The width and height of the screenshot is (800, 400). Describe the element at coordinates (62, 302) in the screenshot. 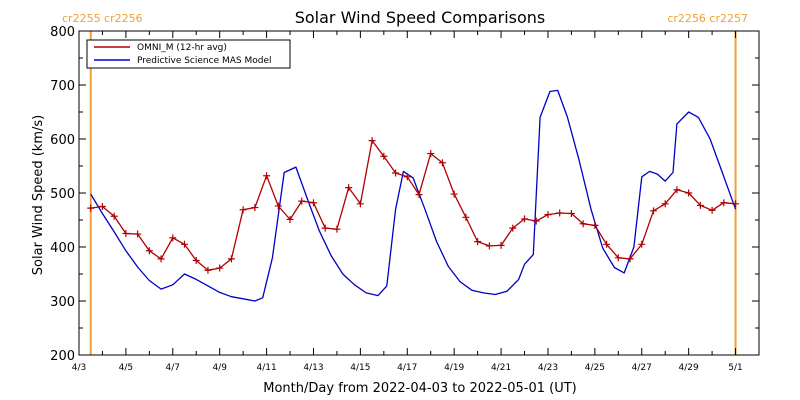

I see `y-tick-label: 300` at that location.